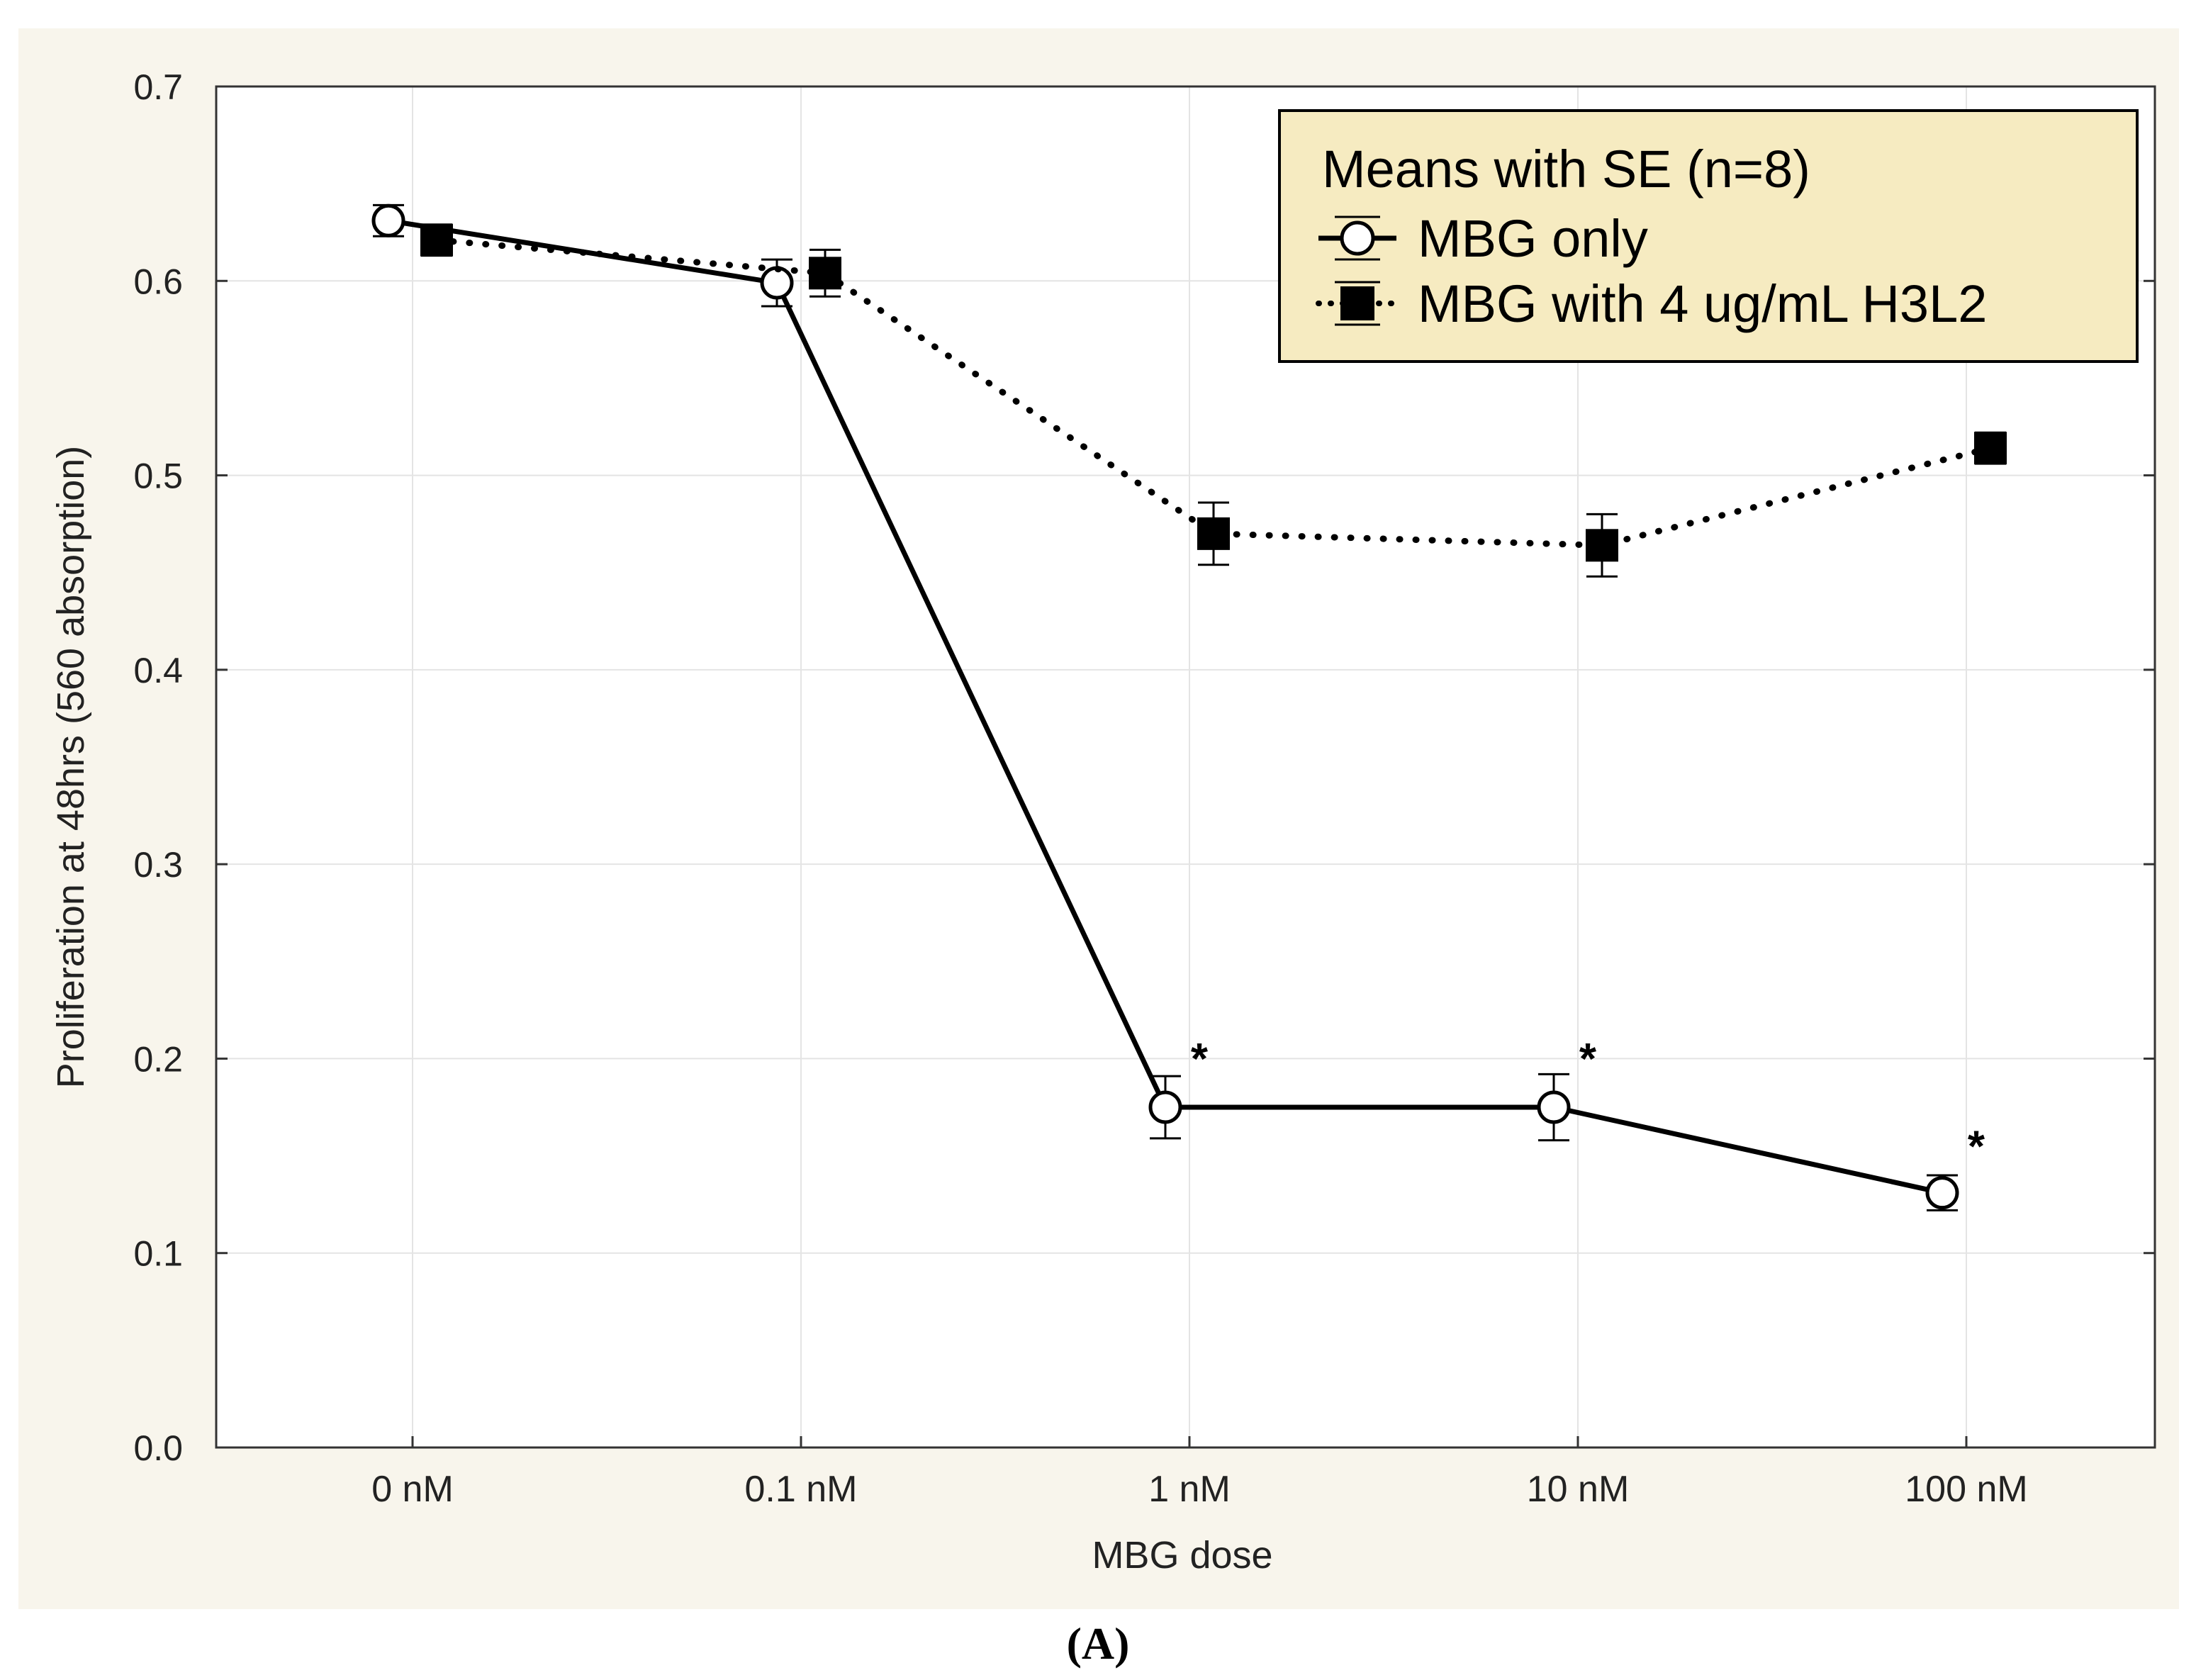  What do you see at coordinates (158, 1448) in the screenshot?
I see `y-tick-label: 0.0` at bounding box center [158, 1448].